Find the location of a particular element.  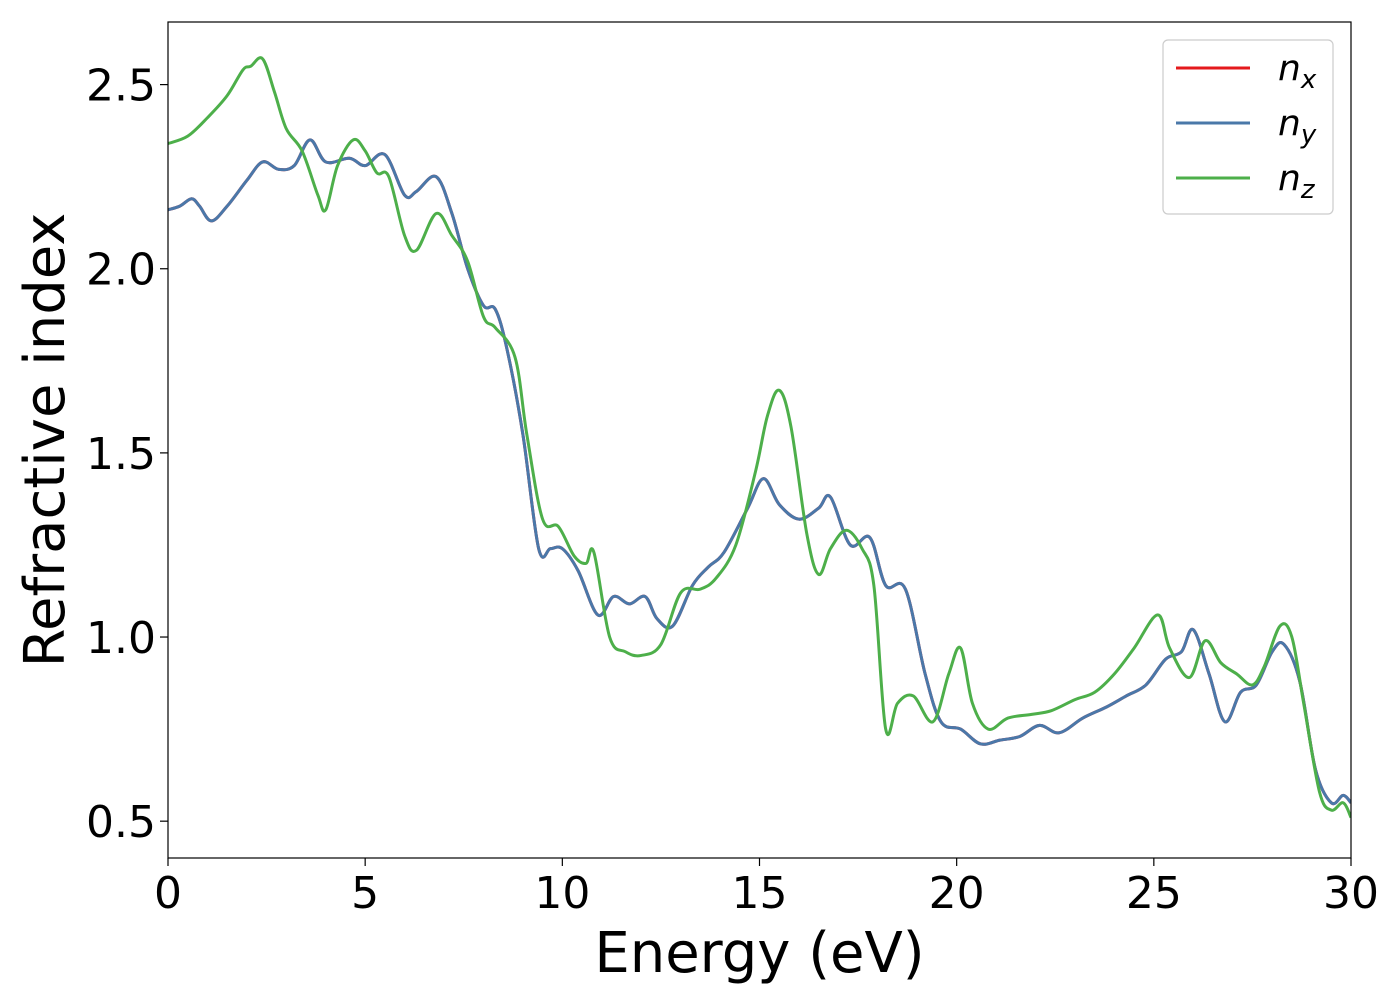

legend-label: nz is located at coordinates (1297, 181).